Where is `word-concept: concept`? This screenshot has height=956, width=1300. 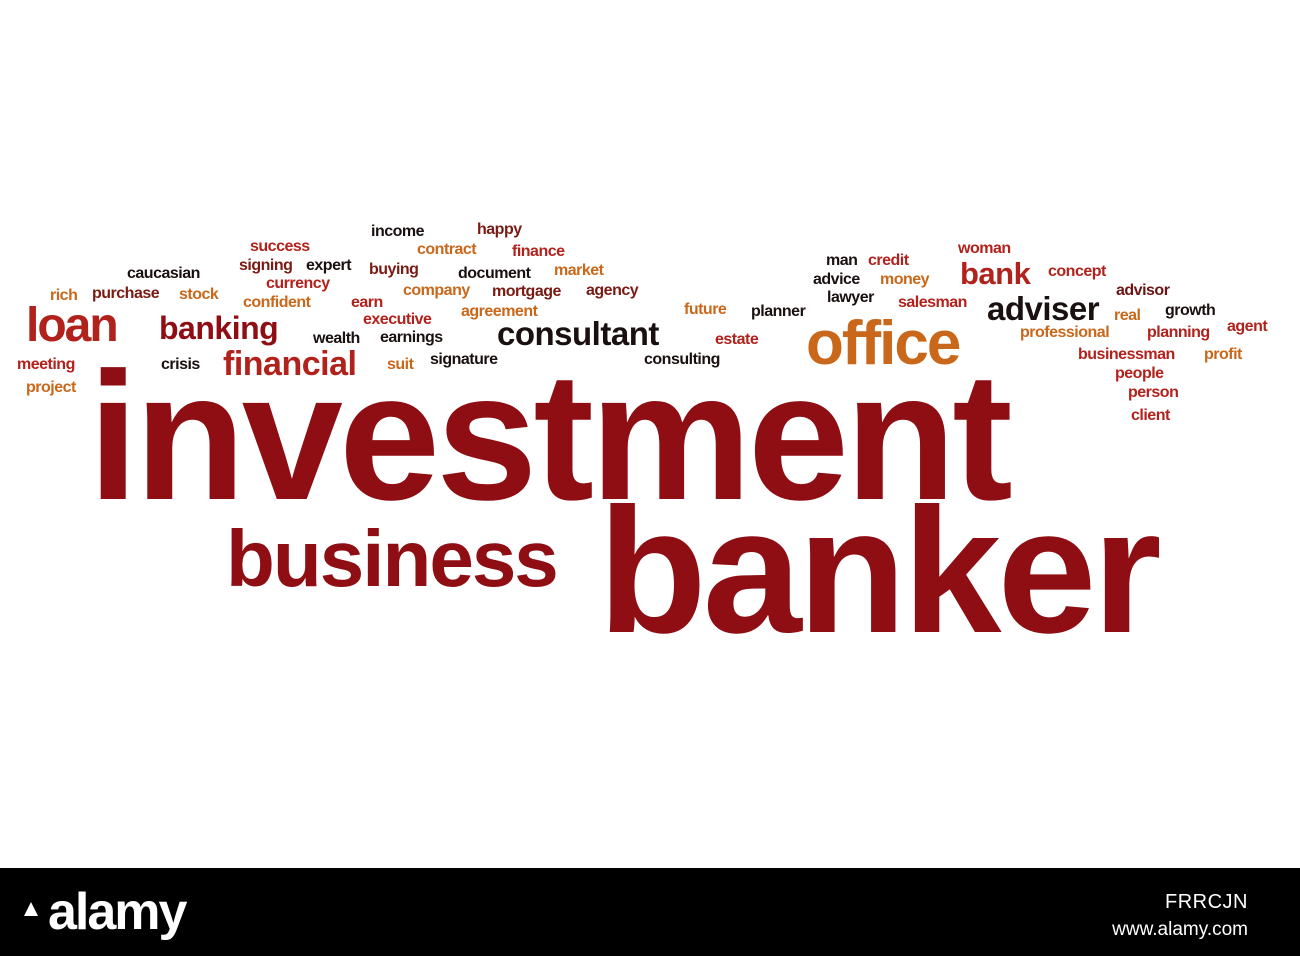 word-concept: concept is located at coordinates (1077, 271).